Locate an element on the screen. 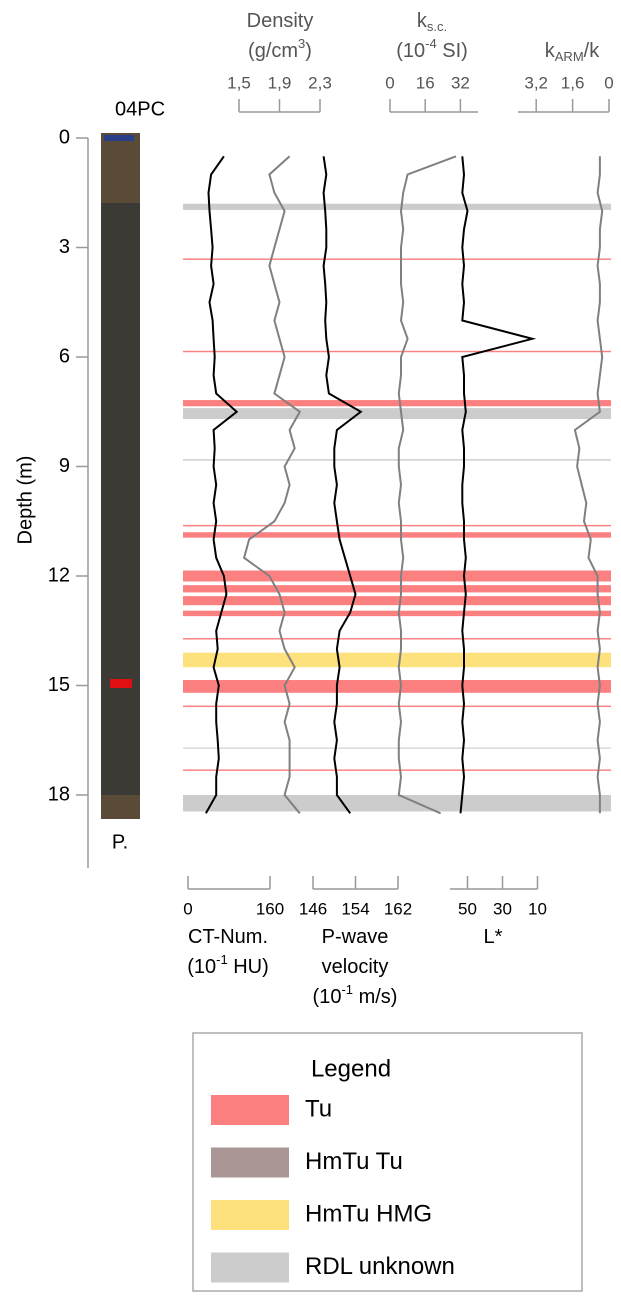 This screenshot has width=621, height=1300. legend-box is located at coordinates (387, 1162).